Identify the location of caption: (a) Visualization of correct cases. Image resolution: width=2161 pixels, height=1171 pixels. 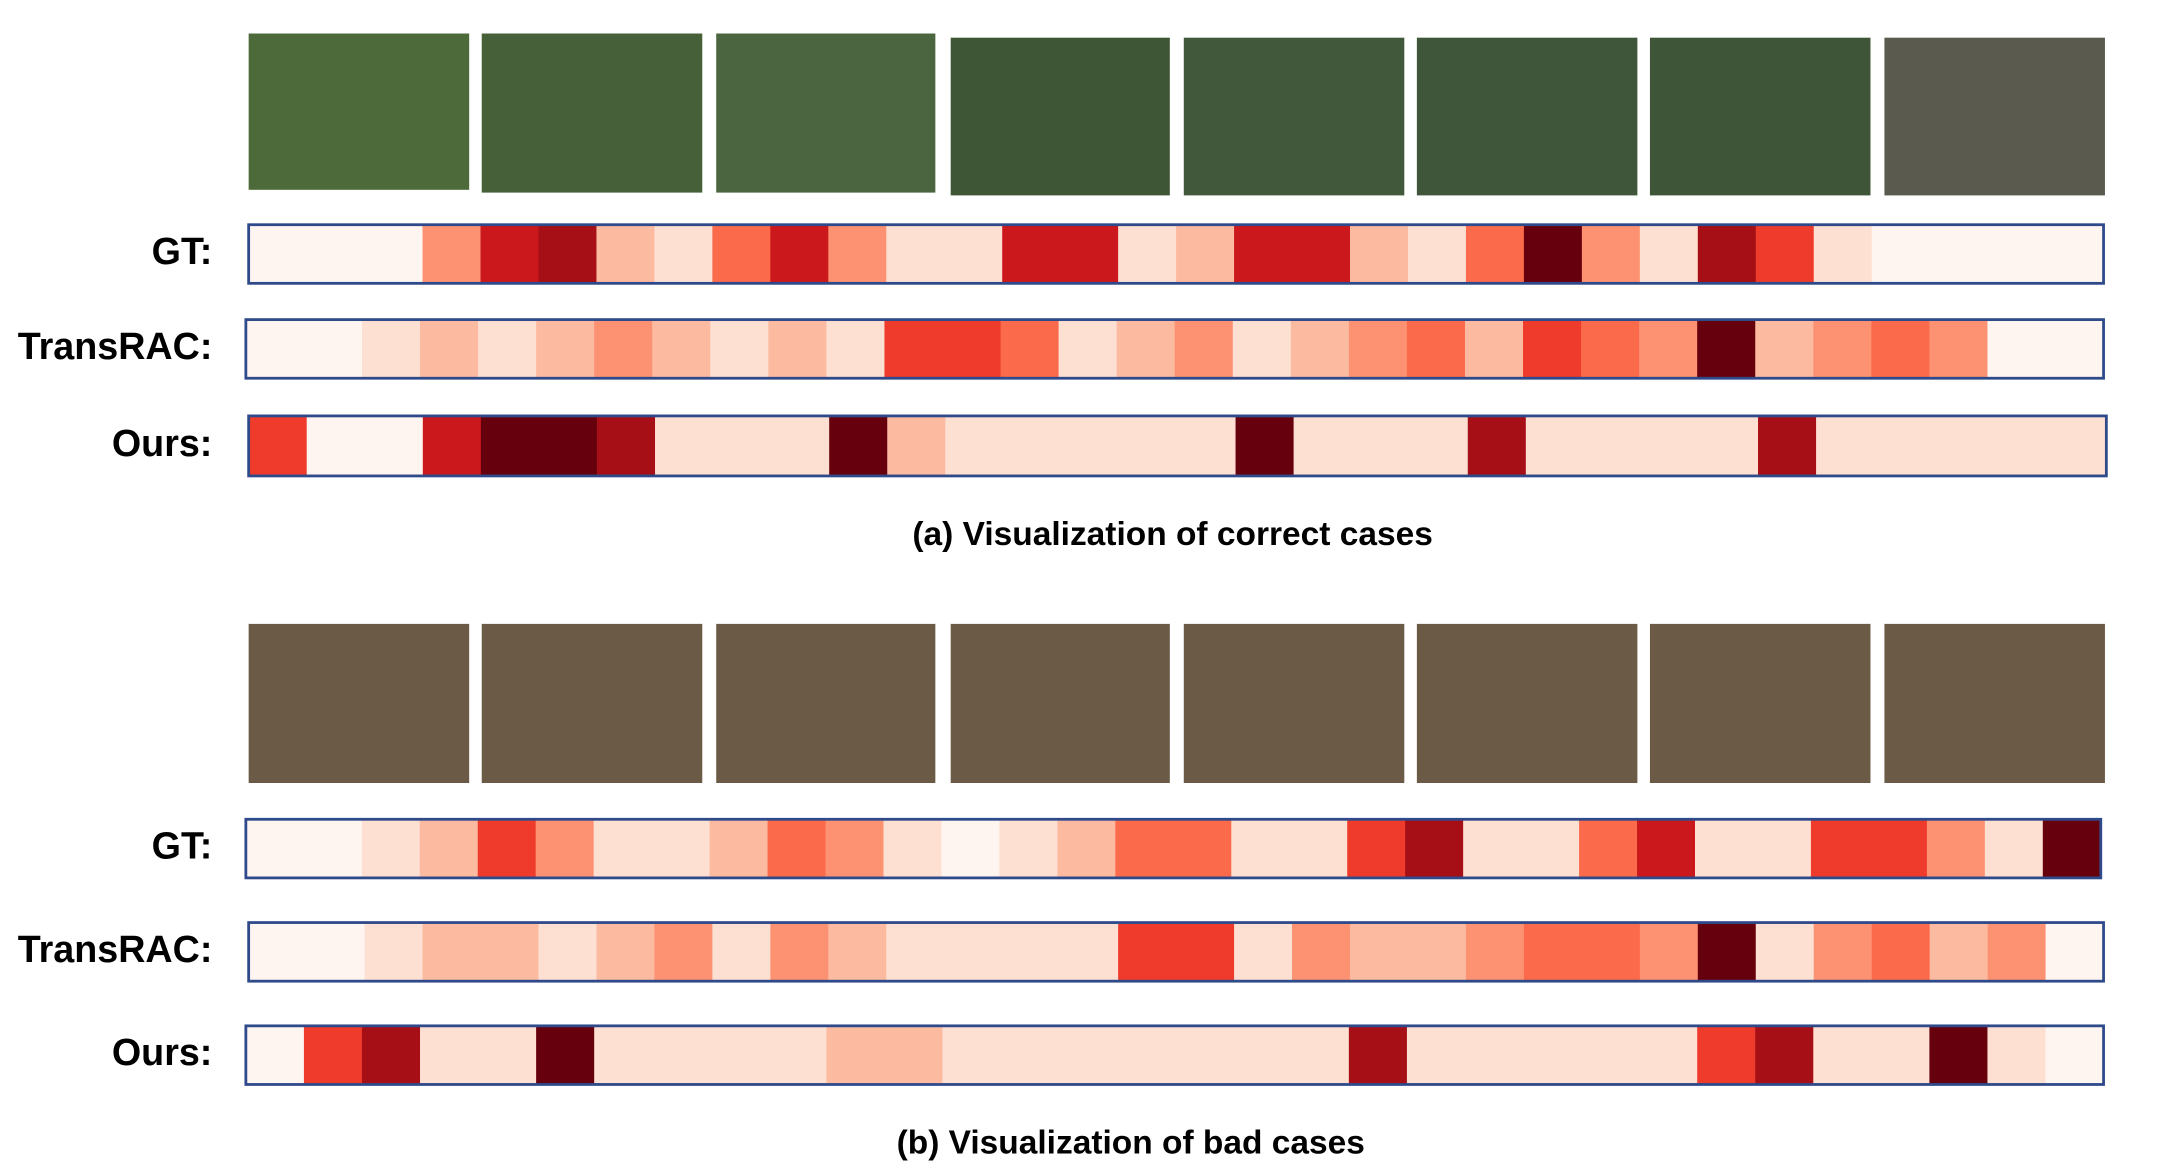
(1172, 534).